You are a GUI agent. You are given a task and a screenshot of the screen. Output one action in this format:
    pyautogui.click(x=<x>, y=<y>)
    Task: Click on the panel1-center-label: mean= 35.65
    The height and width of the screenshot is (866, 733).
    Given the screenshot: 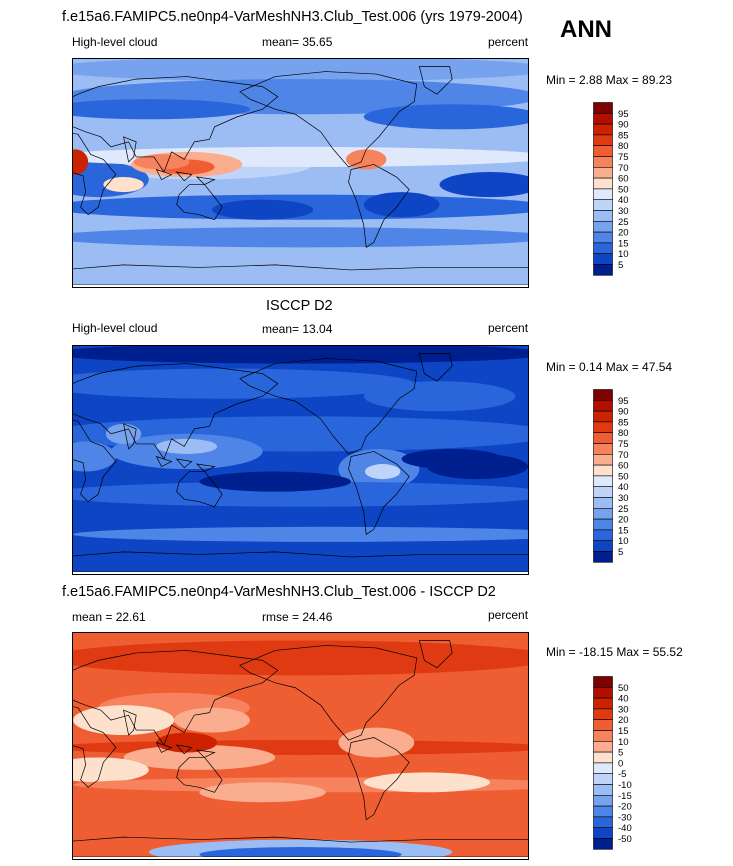 What is the action you would take?
    pyautogui.click(x=297, y=42)
    